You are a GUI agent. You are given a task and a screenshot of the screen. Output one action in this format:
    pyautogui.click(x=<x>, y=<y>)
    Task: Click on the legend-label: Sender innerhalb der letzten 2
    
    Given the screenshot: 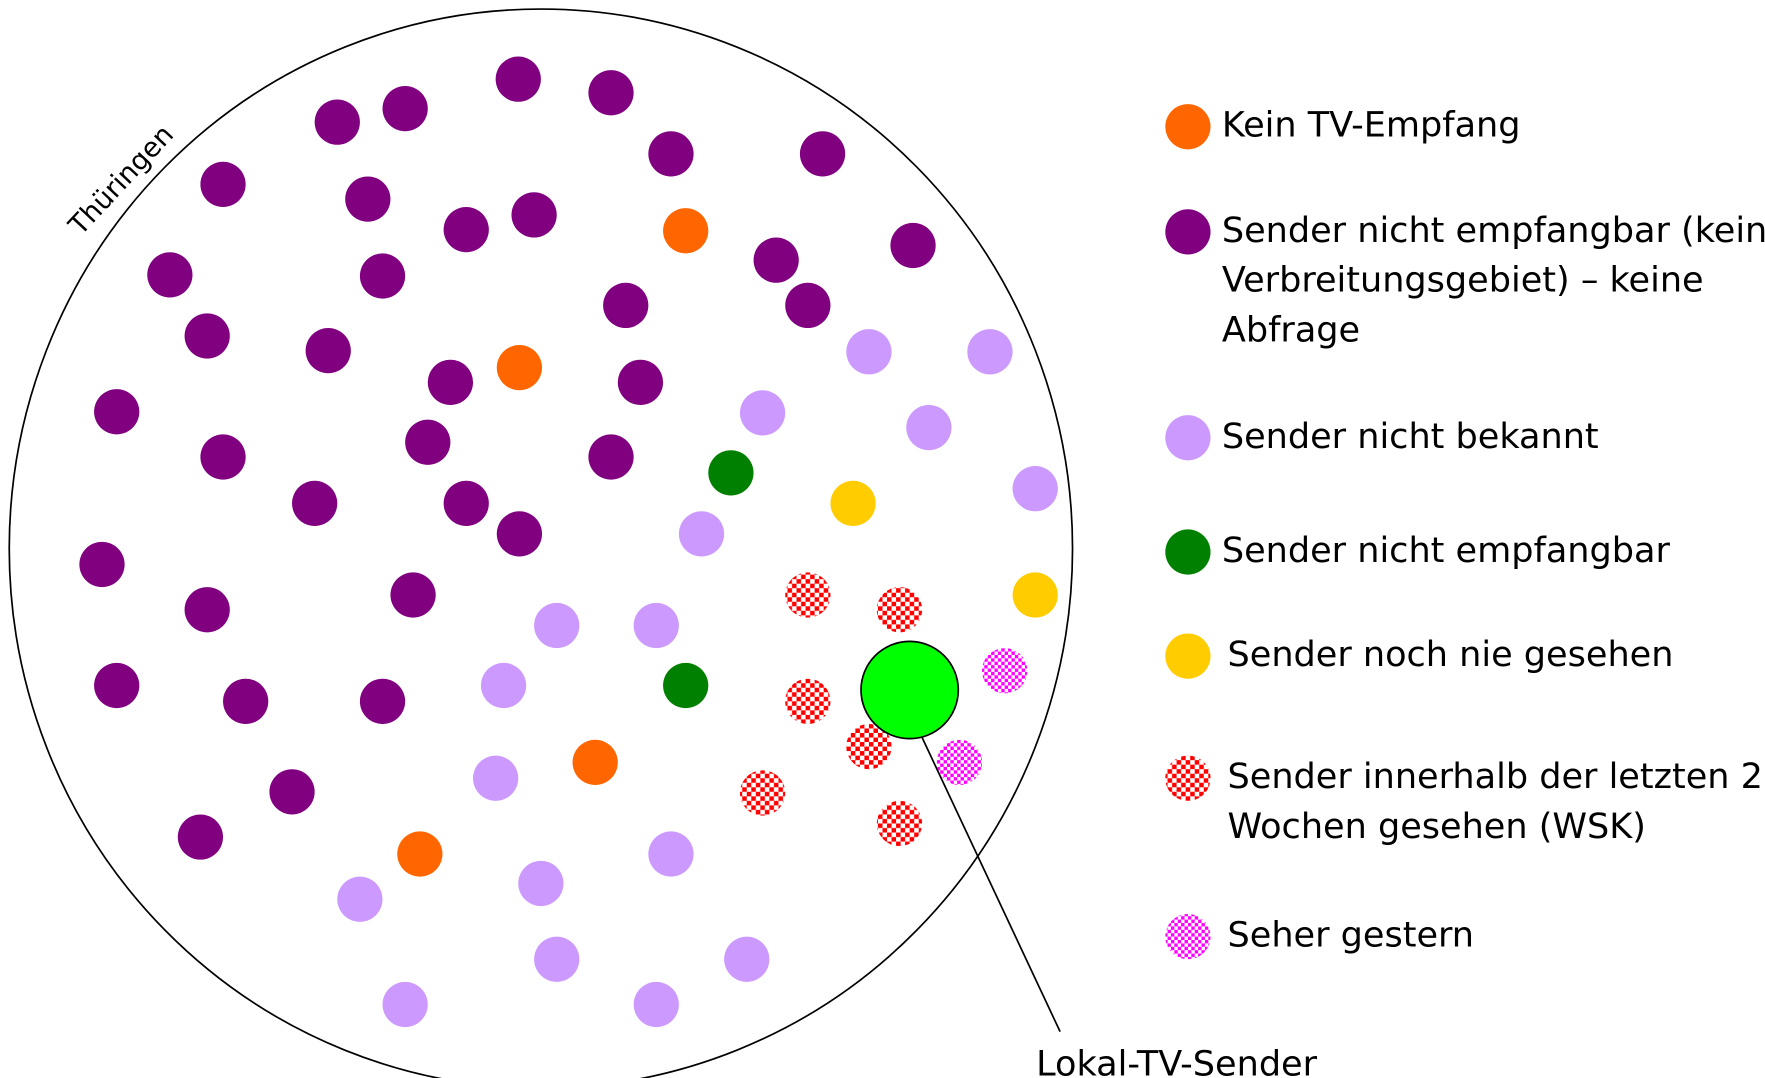 What is the action you would take?
    pyautogui.click(x=1495, y=776)
    